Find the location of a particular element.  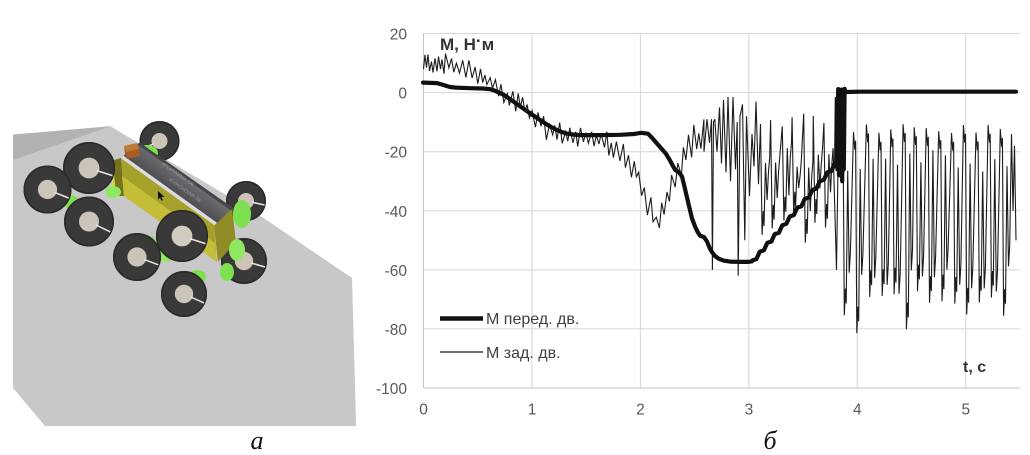

svg-text: 4 is located at coordinates (857, 410).